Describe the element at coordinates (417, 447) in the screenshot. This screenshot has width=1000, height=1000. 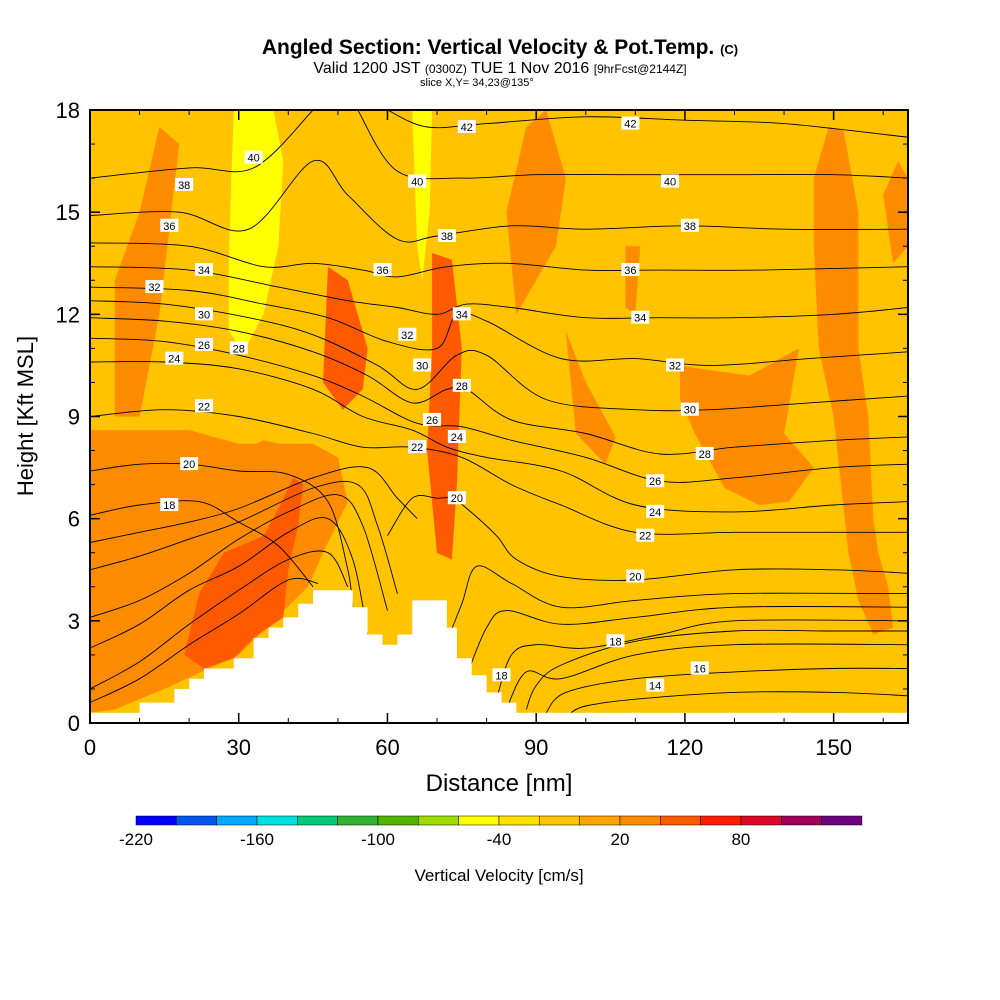
I see `contour-label-9: 22` at that location.